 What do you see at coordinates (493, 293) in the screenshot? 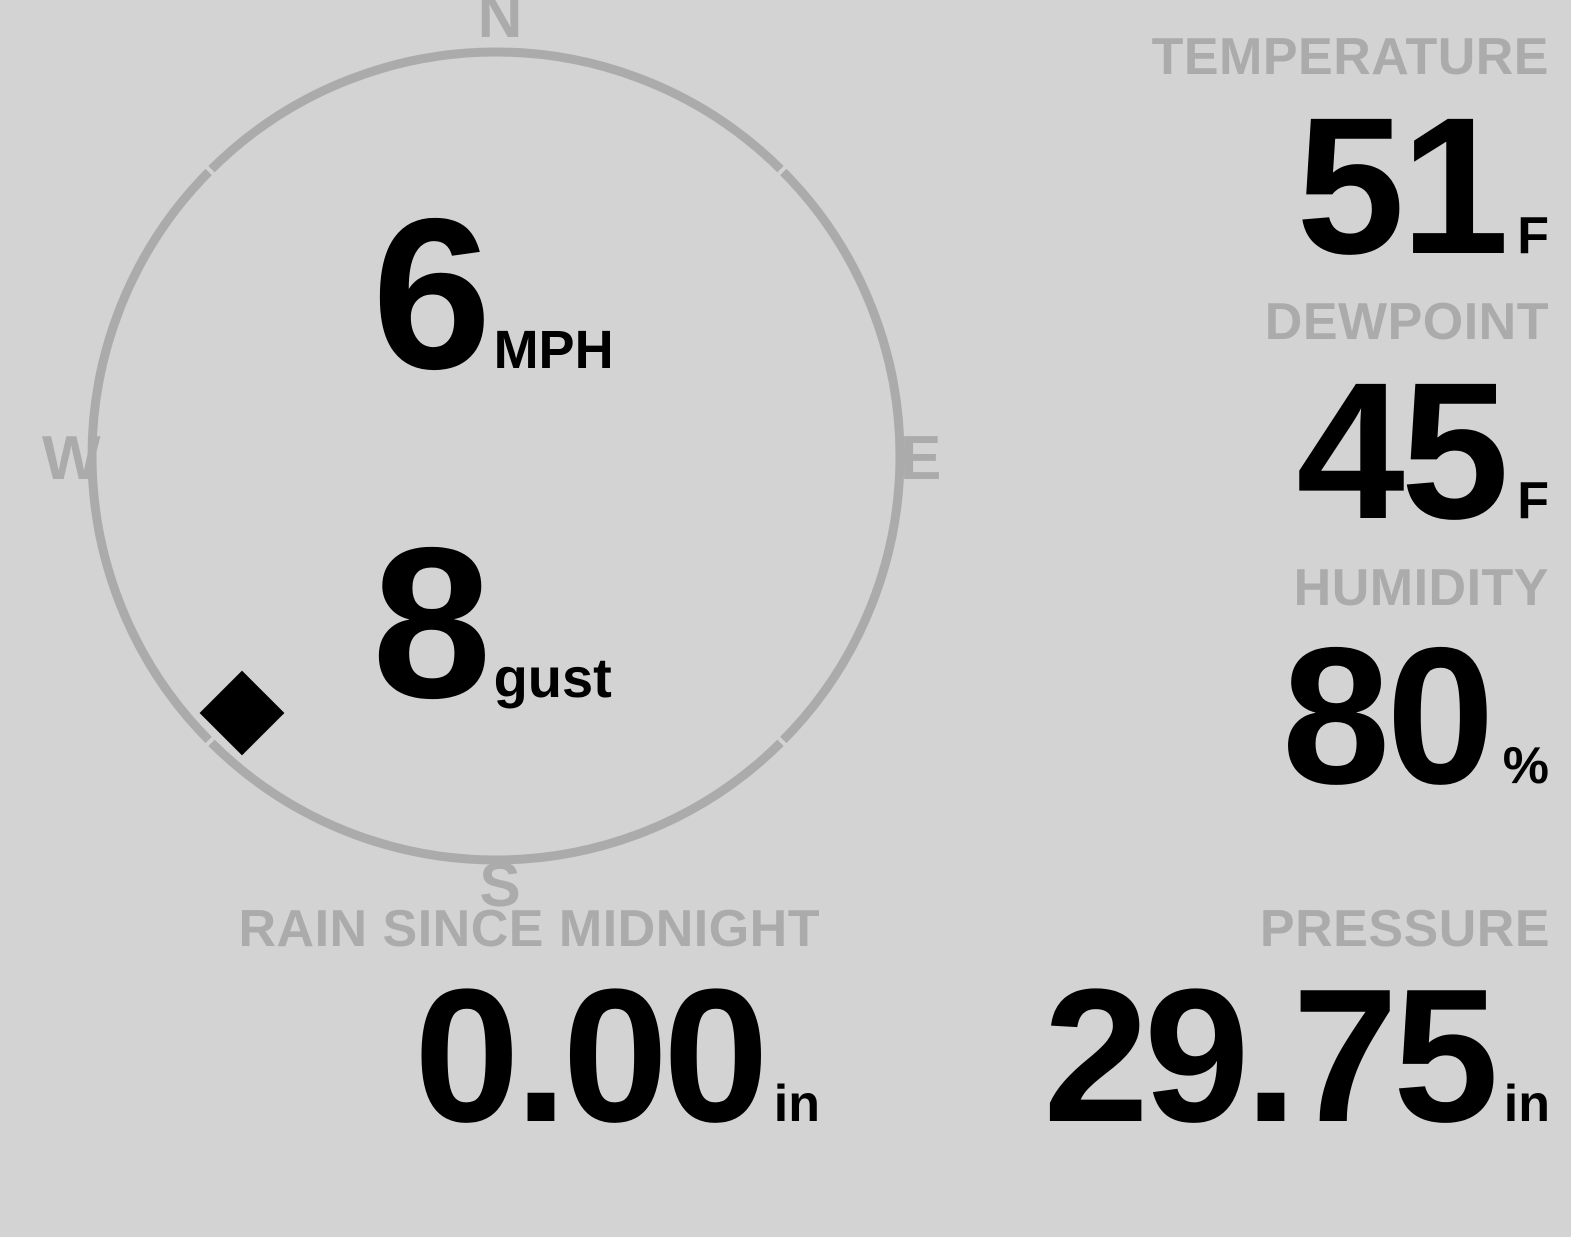
I see `wind-speed-readout: 6 MPH` at bounding box center [493, 293].